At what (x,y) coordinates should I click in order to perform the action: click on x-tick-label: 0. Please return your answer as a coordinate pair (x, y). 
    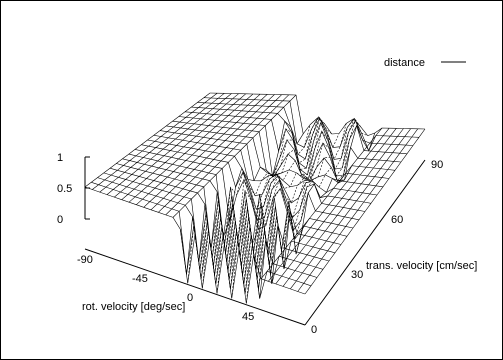
    Looking at the image, I should click on (190, 298).